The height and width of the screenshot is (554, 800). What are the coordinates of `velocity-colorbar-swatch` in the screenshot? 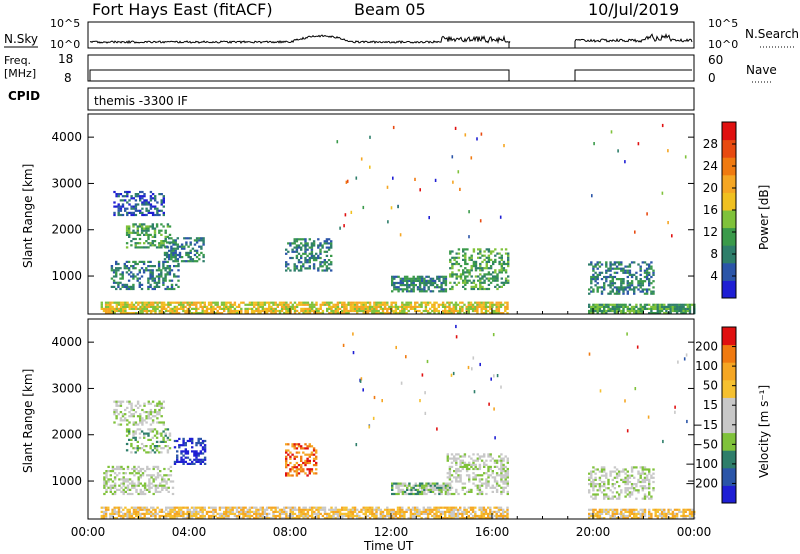 It's located at (729, 353).